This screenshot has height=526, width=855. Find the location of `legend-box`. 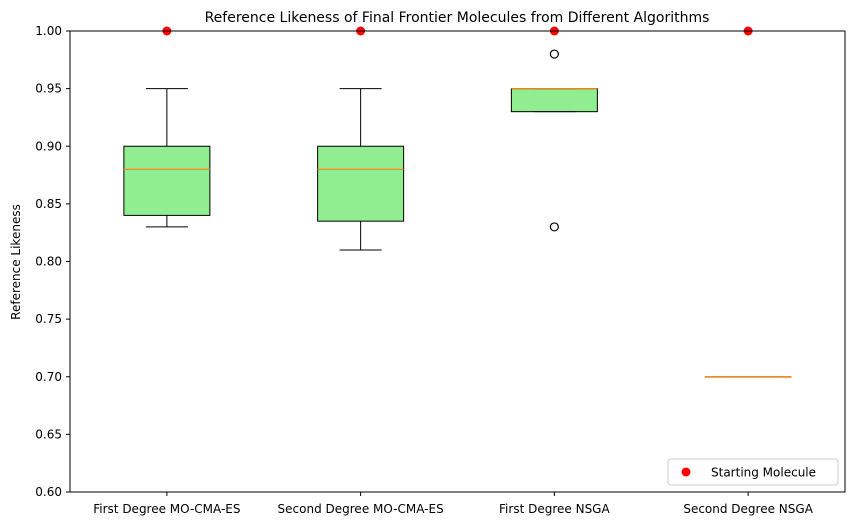

legend-box is located at coordinates (753, 472).